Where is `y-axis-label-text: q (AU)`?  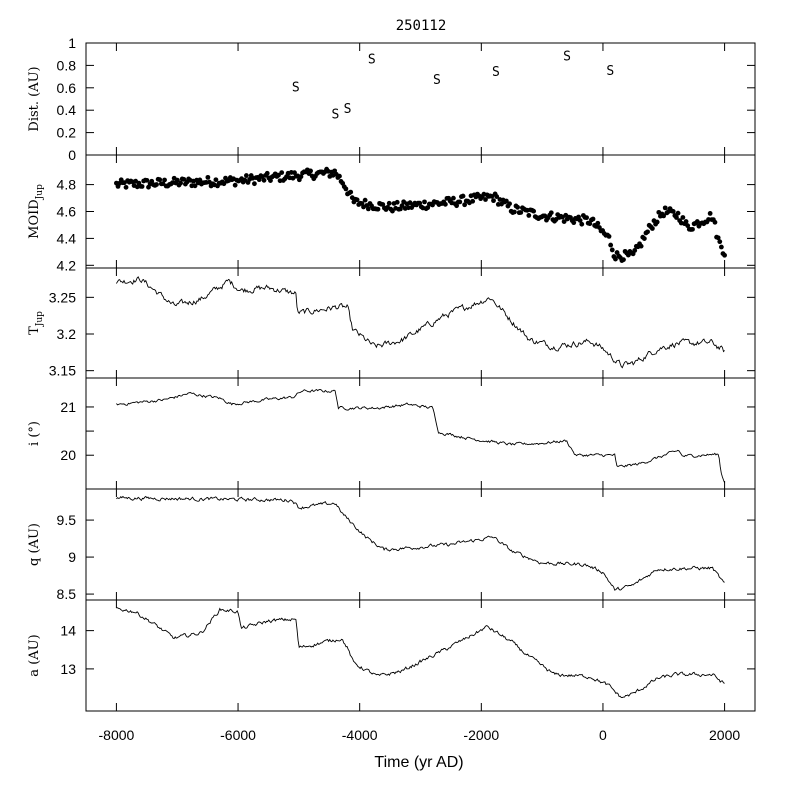 y-axis-label-text: q (AU) is located at coordinates (34, 544).